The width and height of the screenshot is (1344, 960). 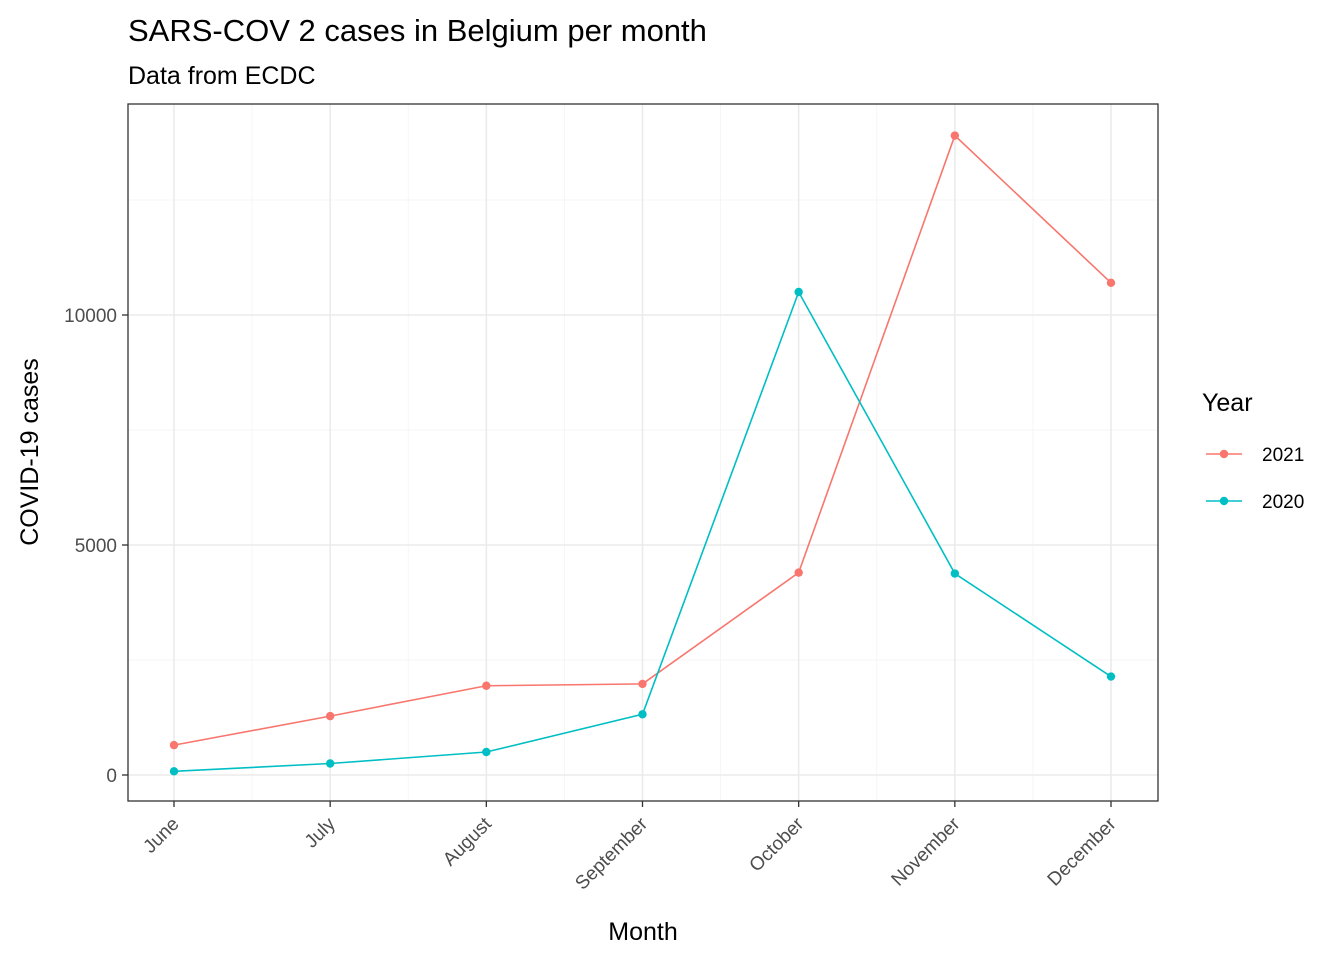 I want to click on chart-subtitle: Data from ECDC, so click(x=222, y=76).